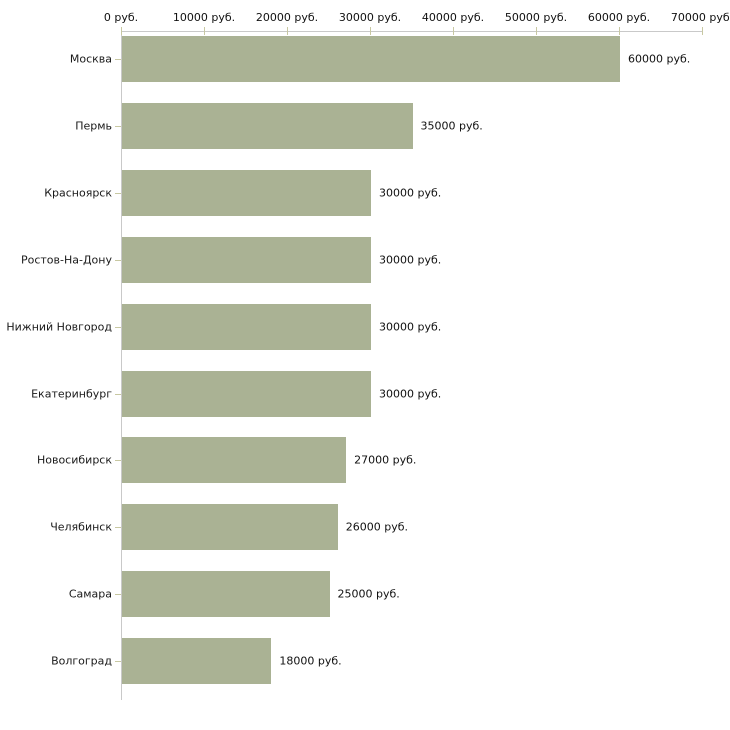  I want to click on x-axis-tick-label: 70000 руб., so click(700, 17).